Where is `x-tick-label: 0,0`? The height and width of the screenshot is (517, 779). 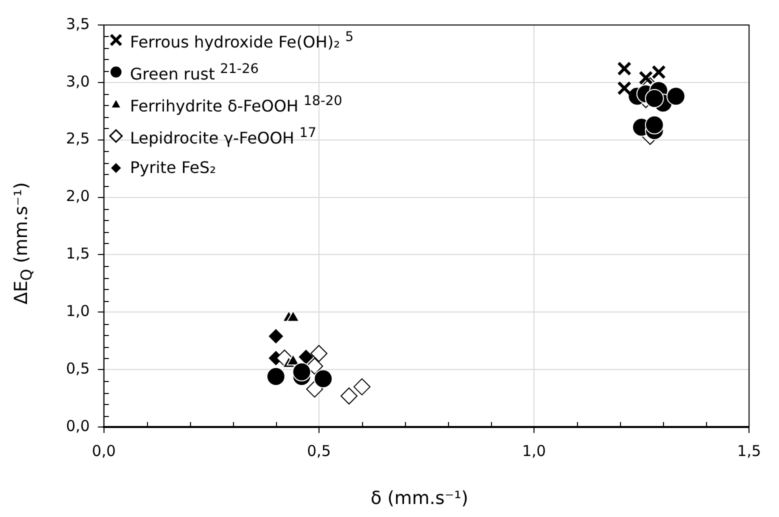
x-tick-label: 0,0 is located at coordinates (104, 451).